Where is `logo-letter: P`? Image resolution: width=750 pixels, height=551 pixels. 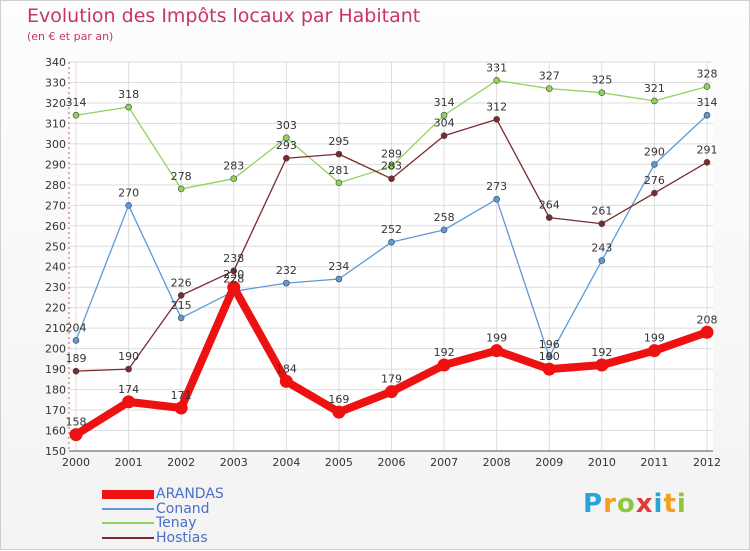
logo-letter: P is located at coordinates (593, 504).